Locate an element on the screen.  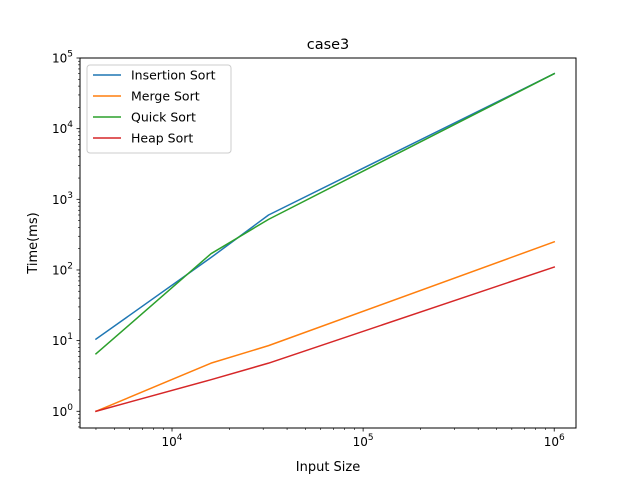
y-tick-label: 10¹ is located at coordinates (62, 340).